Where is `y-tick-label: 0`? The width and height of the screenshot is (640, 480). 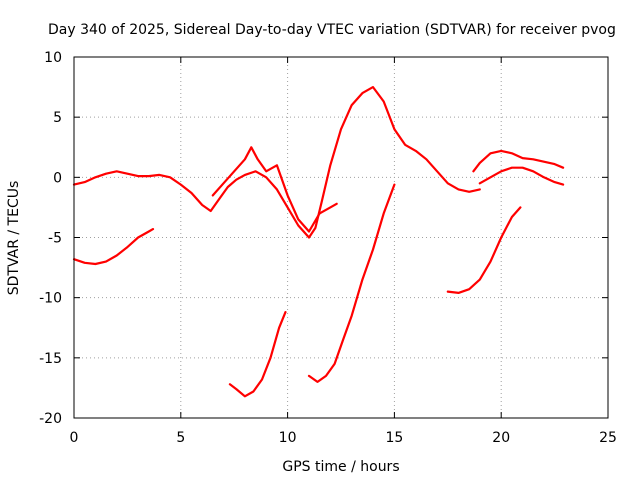
y-tick-label: 0 is located at coordinates (57, 178).